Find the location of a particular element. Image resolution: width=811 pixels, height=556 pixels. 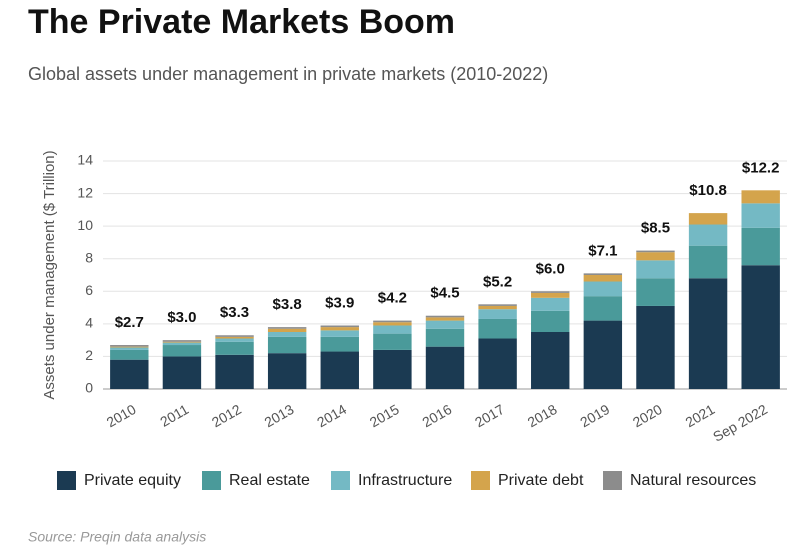

y-tick-label: 12 is located at coordinates (85, 192).